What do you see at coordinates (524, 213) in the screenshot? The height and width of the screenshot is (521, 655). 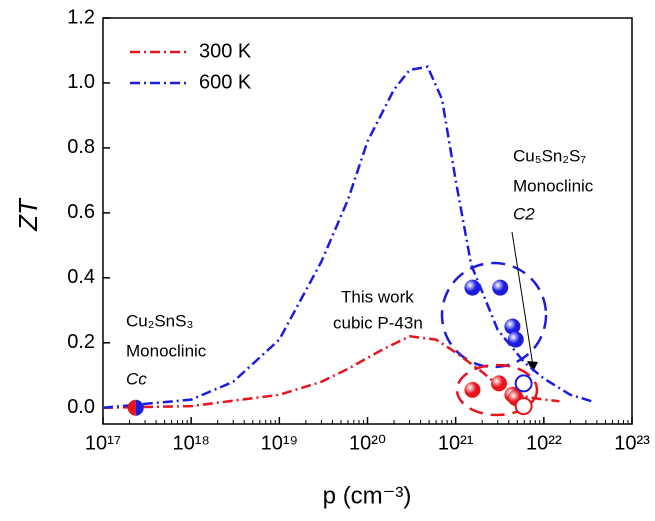 I see `annotation-text: C2` at bounding box center [524, 213].